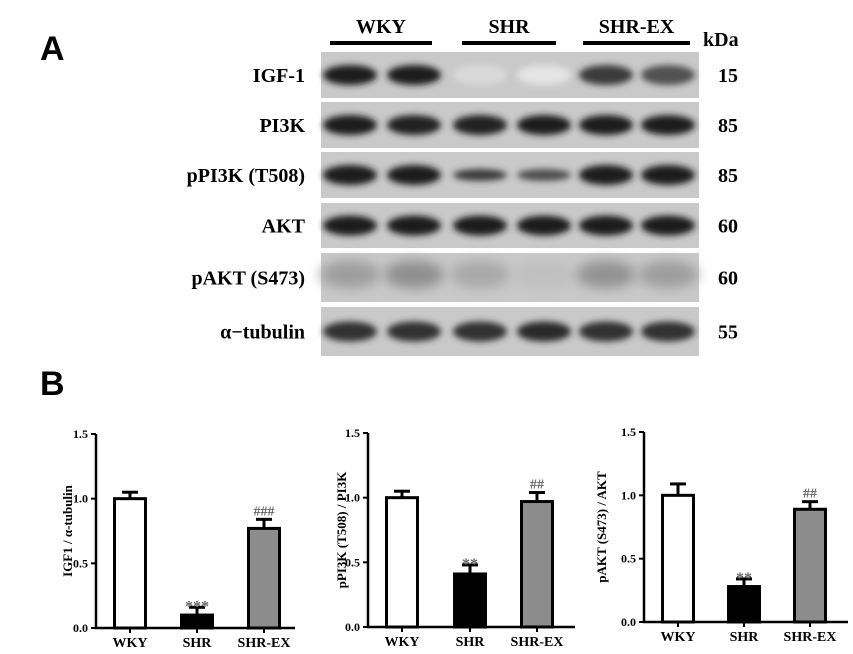 The width and height of the screenshot is (853, 654). I want to click on y-axis-label: pPI3K (T508) / PI3K, so click(341, 530).